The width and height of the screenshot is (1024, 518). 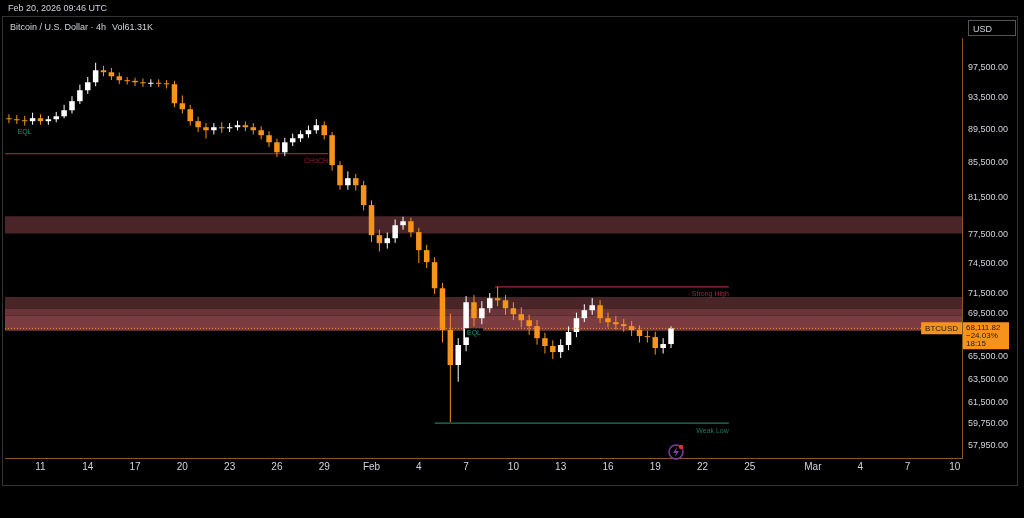 What do you see at coordinates (371, 466) in the screenshot?
I see `x-tick-label: Feb` at bounding box center [371, 466].